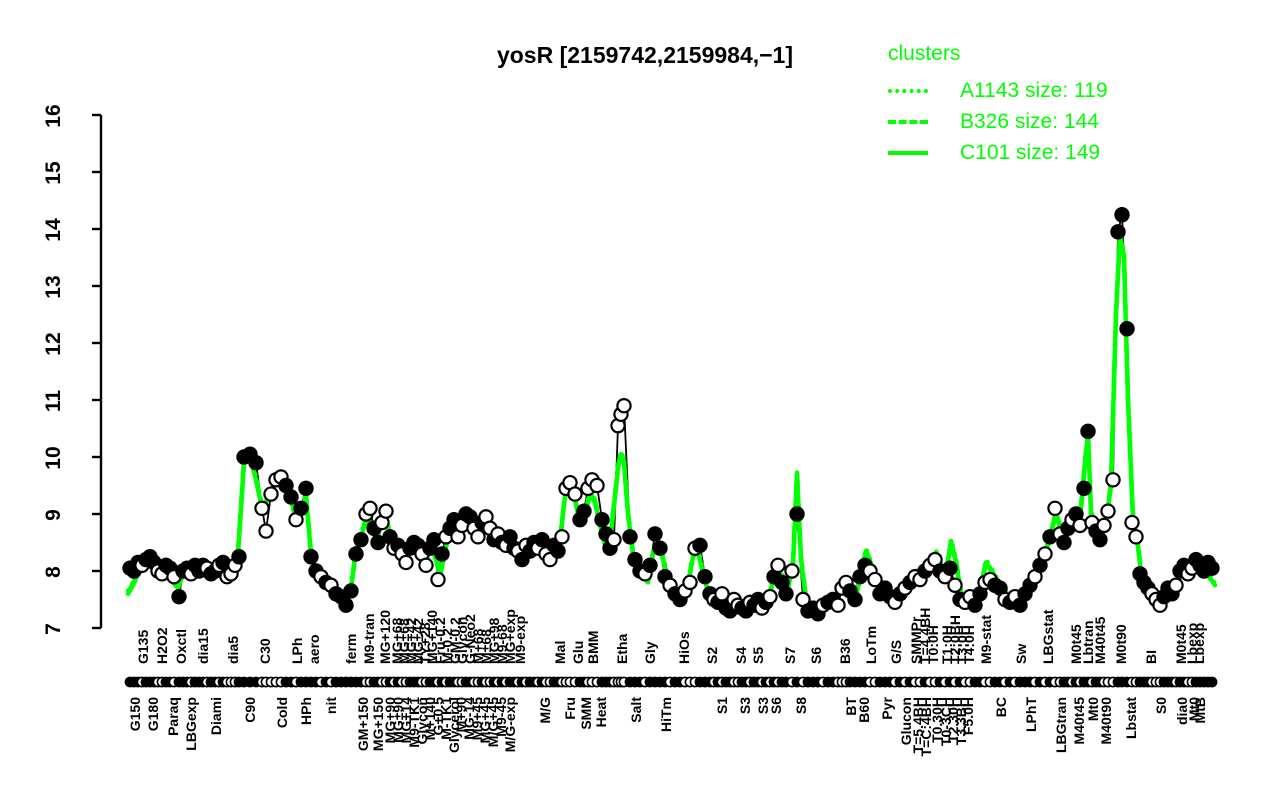 The image size is (1280, 800). Describe the element at coordinates (250, 710) in the screenshot. I see `x-label-bottom: C90` at that location.